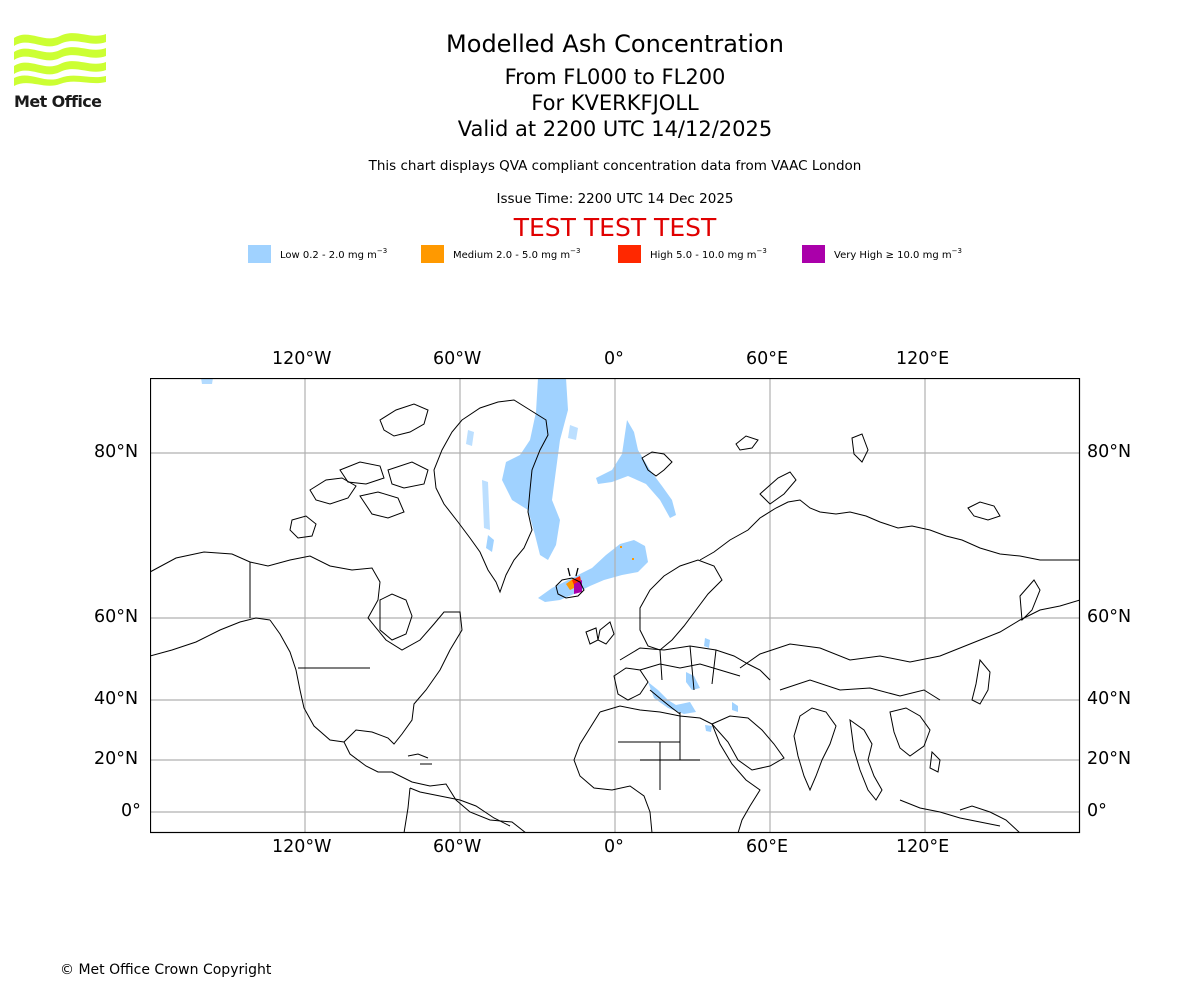  I want to click on legend-label: Low 0.2 - 2.0 mg m−3, so click(334, 254).